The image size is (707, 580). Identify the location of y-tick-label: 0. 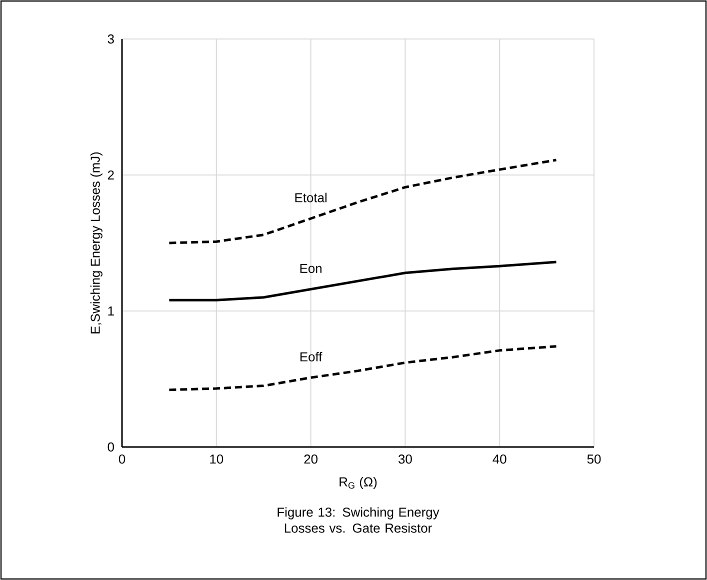
(111, 447).